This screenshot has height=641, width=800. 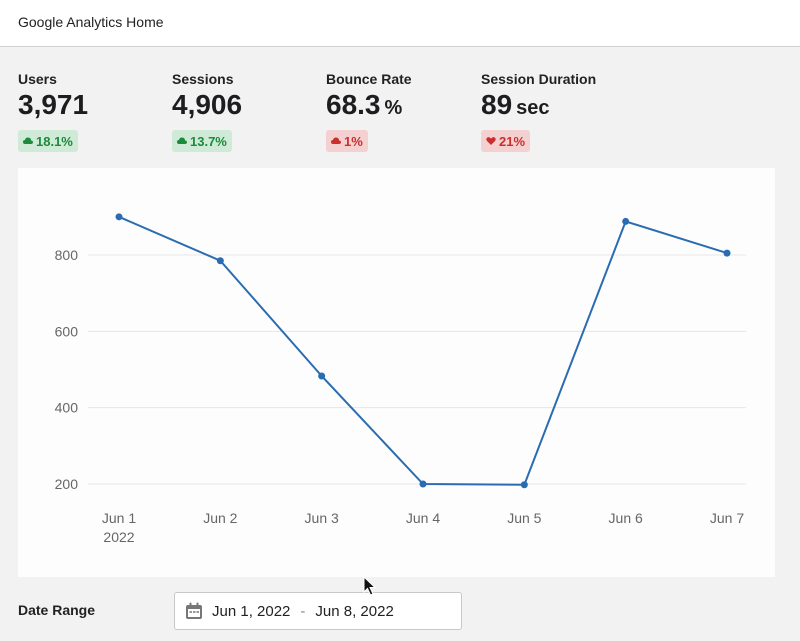 What do you see at coordinates (400, 23) in the screenshot?
I see `top-bar: Google Analytics Home` at bounding box center [400, 23].